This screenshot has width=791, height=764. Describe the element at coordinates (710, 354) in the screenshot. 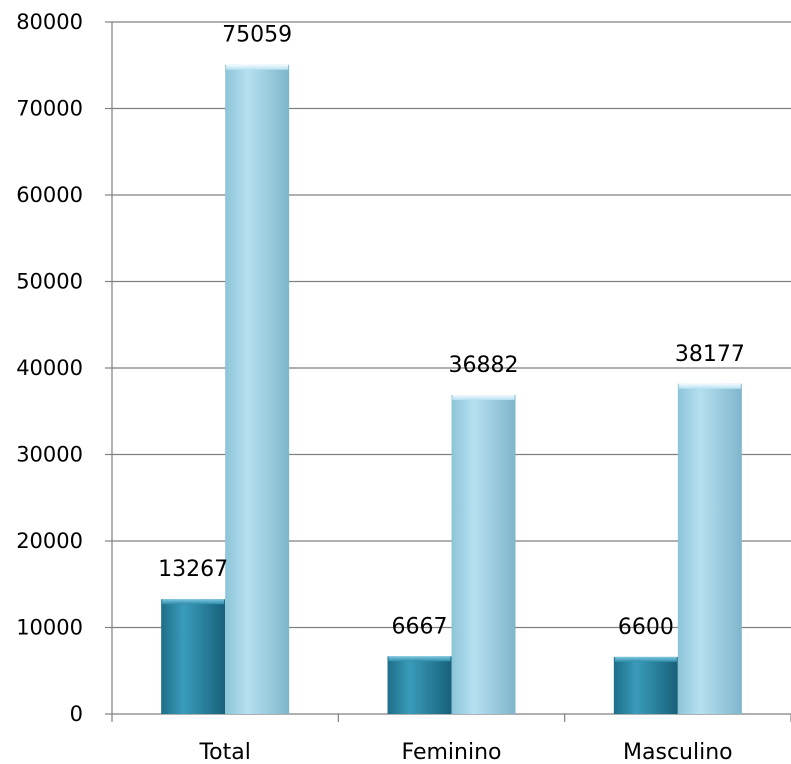

I see `data-label: 38177` at that location.